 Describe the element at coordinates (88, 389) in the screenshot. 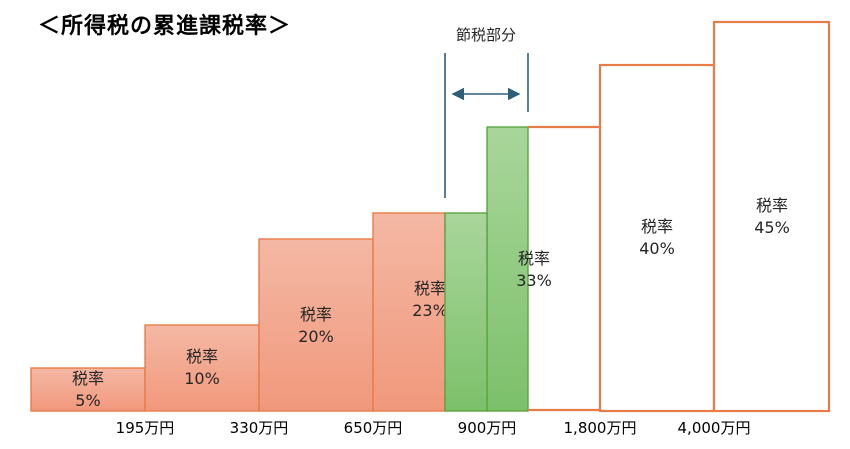

I see `bar-5pct` at that location.